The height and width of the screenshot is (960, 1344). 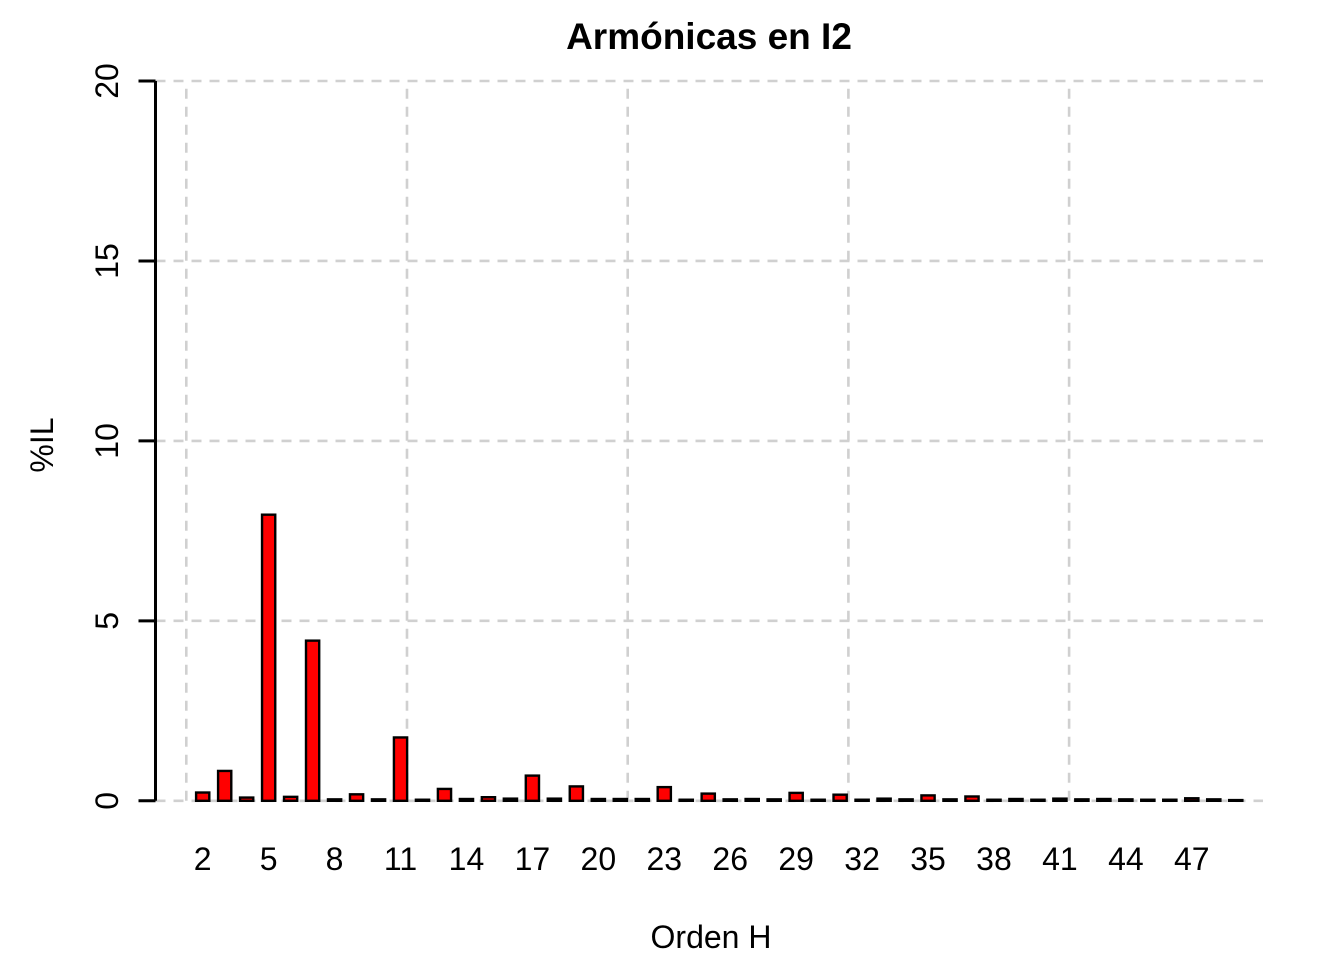 What do you see at coordinates (1192, 859) in the screenshot?
I see `x-tick-label: 47` at bounding box center [1192, 859].